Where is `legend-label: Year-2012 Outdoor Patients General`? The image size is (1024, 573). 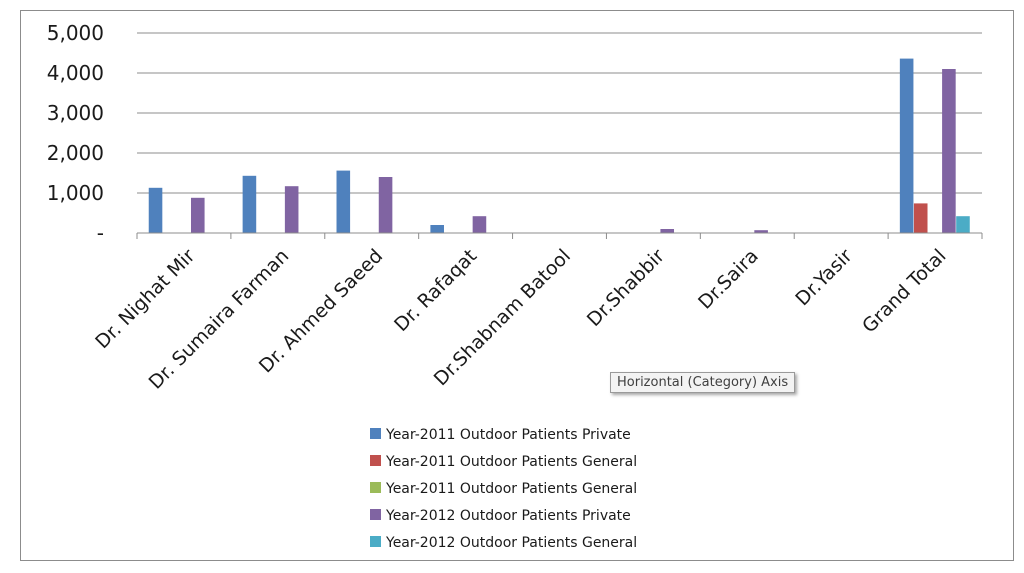 legend-label: Year-2012 Outdoor Patients General is located at coordinates (511, 543).